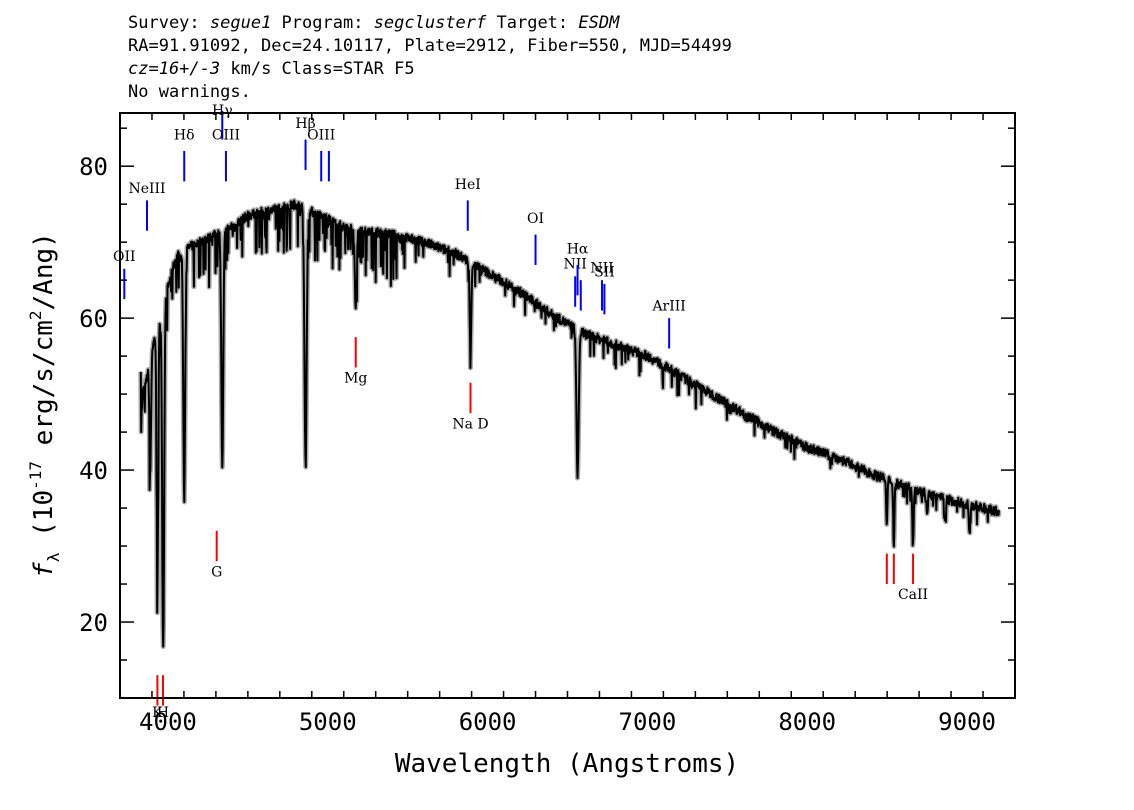 Image resolution: width=1134 pixels, height=810 pixels. What do you see at coordinates (430, 69) in the screenshot?
I see `header-line-redshift: cz=16+/-3 km/s Class=STAR F5` at bounding box center [430, 69].